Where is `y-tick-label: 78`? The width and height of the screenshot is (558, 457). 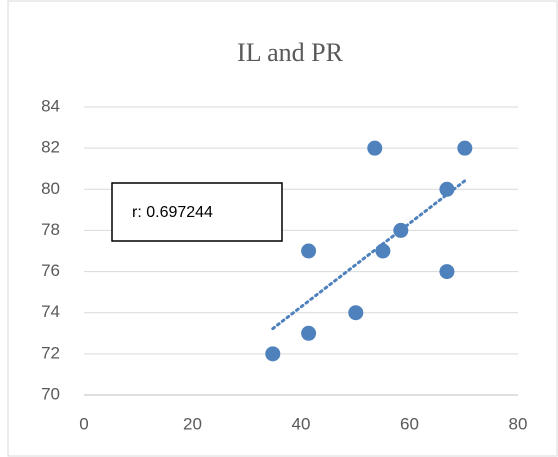 y-tick-label: 78 is located at coordinates (50, 229).